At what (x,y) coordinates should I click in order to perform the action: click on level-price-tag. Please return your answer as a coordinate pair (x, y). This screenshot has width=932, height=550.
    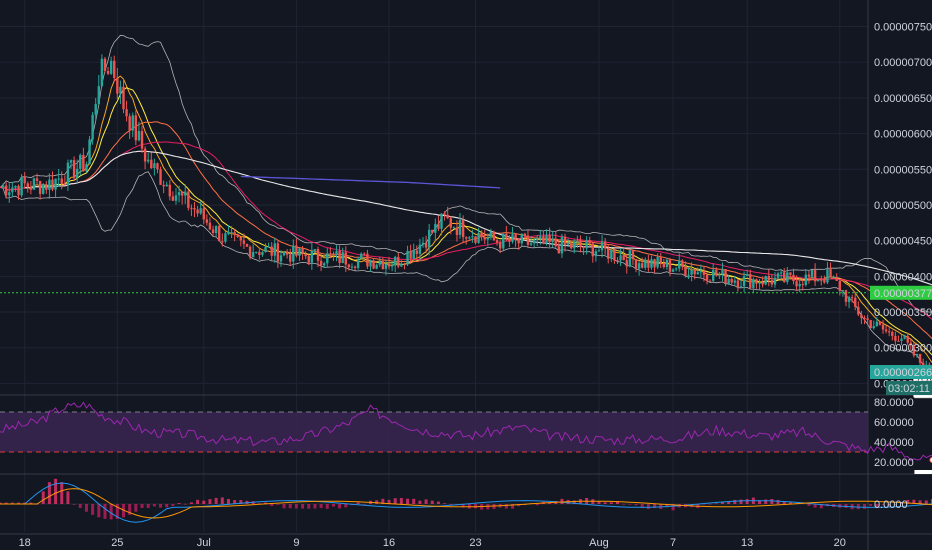
    Looking at the image, I should click on (901, 292).